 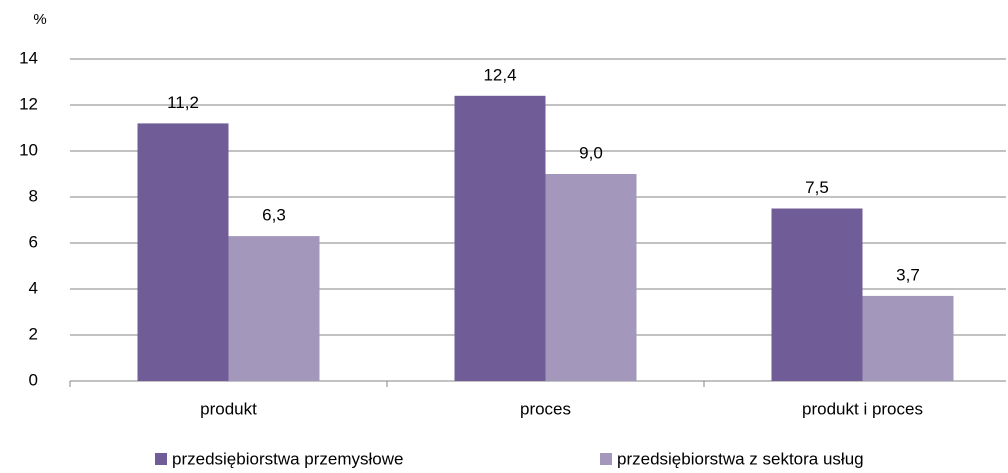 What do you see at coordinates (908, 274) in the screenshot?
I see `value-label: 3,7` at bounding box center [908, 274].